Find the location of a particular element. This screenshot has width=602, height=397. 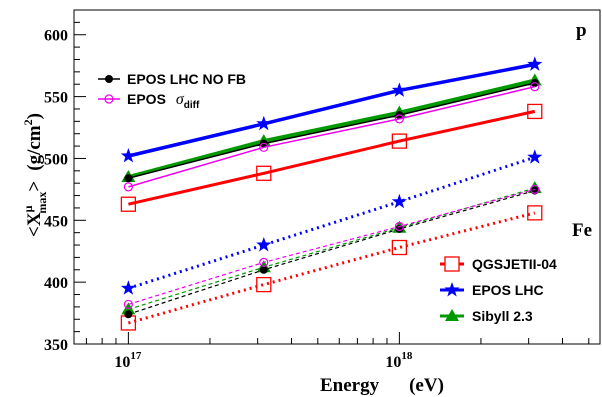

legend-marker-star is located at coordinates (452, 289).